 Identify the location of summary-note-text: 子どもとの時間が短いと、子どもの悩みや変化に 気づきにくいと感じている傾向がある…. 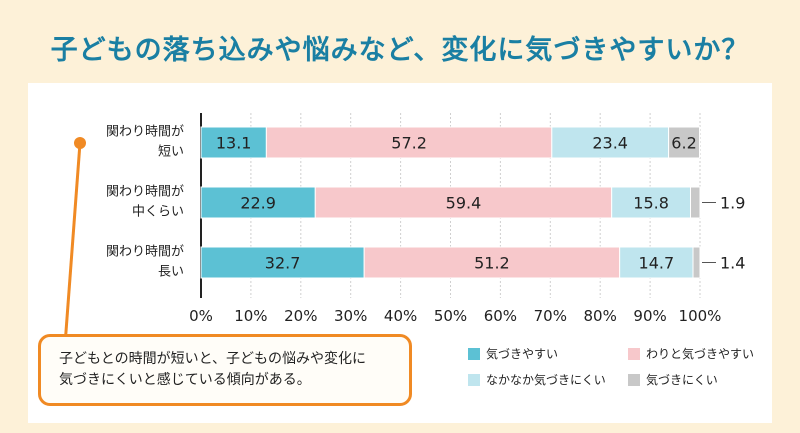
(229, 370).